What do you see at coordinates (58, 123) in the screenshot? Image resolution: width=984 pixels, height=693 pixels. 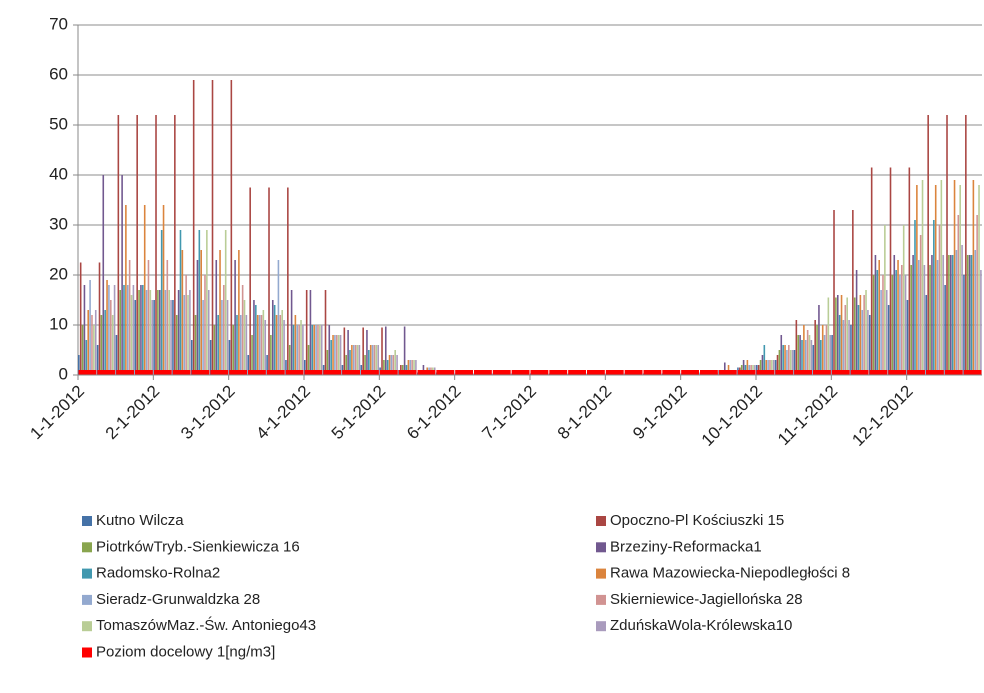 I see `y-tick-label: 50` at bounding box center [58, 123].